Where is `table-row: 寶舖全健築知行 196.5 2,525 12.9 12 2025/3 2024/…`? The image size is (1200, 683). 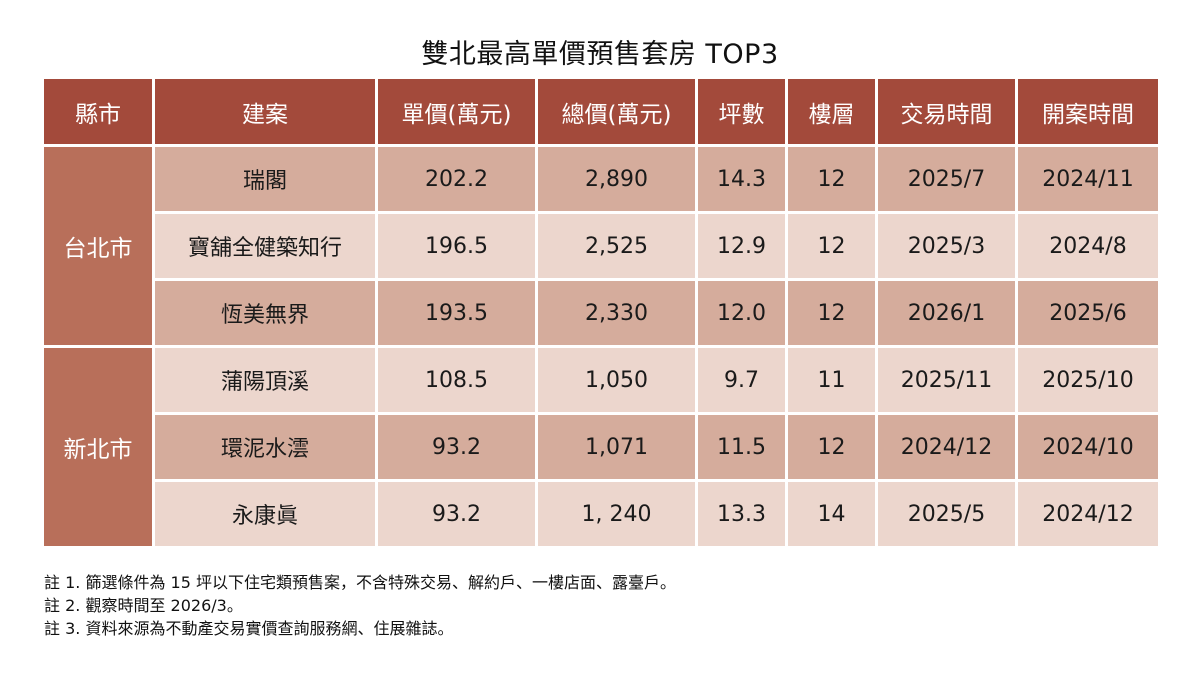 table-row: 寶舖全健築知行 196.5 2,525 12.9 12 2025/3 2024/… is located at coordinates (602, 246).